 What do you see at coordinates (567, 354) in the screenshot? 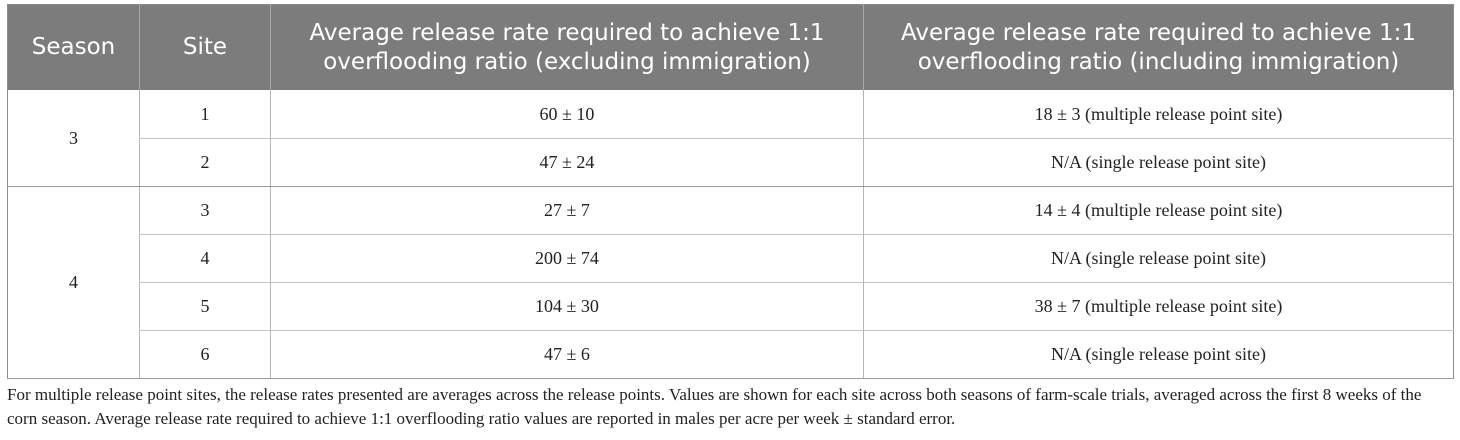
I see `excluding-cell: 47 ± 6` at bounding box center [567, 354].